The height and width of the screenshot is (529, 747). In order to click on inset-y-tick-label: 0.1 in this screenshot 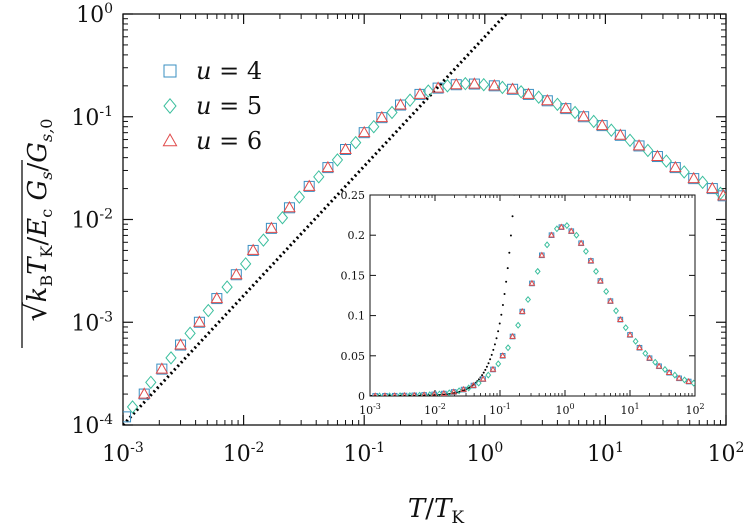, I will do `click(357, 316)`.